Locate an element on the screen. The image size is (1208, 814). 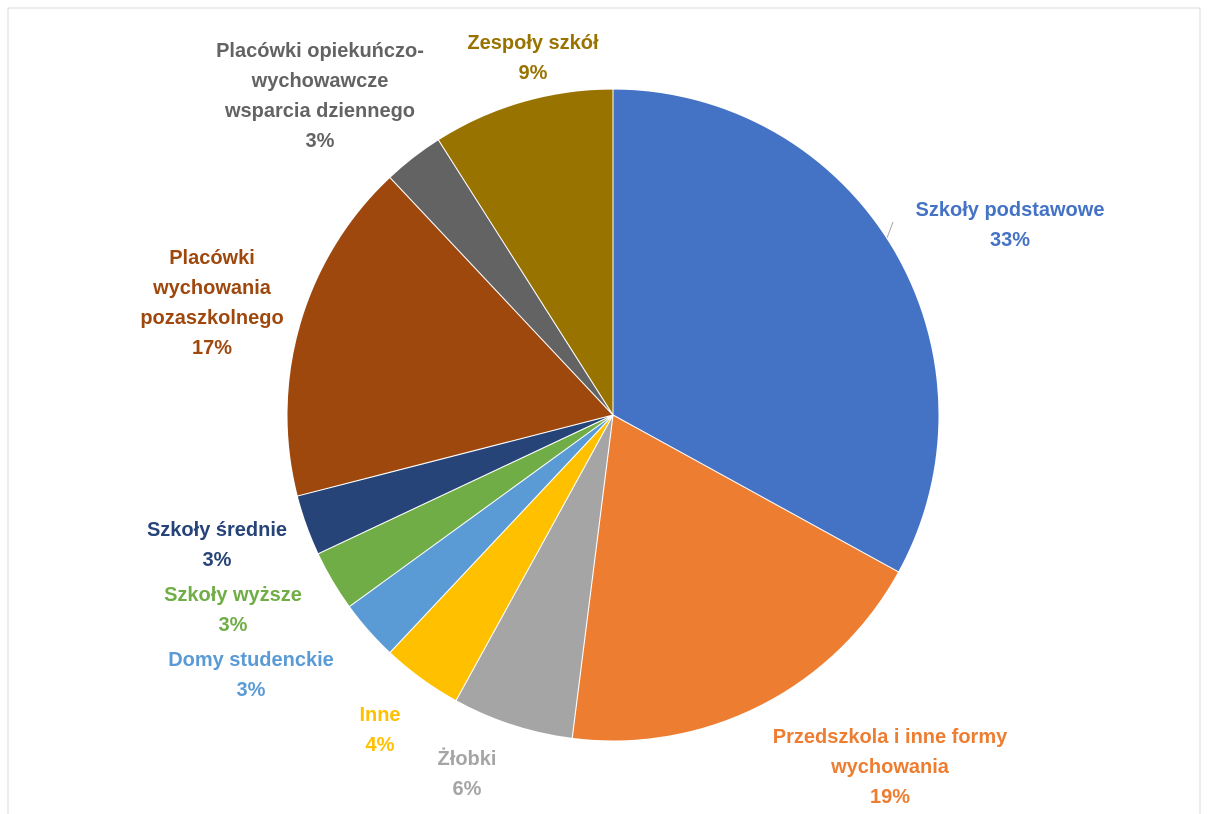
slice-label: Przedszkola i inne formy wychowania 19% is located at coordinates (890, 767).